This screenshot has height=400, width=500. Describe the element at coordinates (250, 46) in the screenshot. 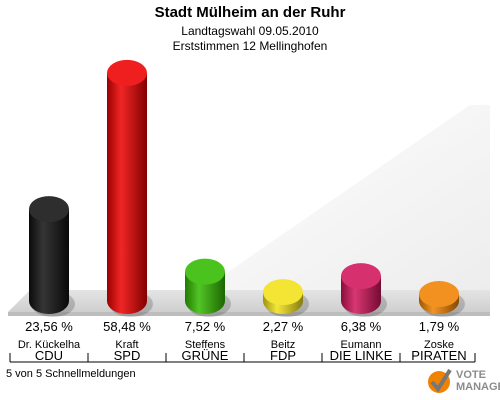

I see `chart-subtitle-district: Erststimmen 12 Mellinghofen` at that location.